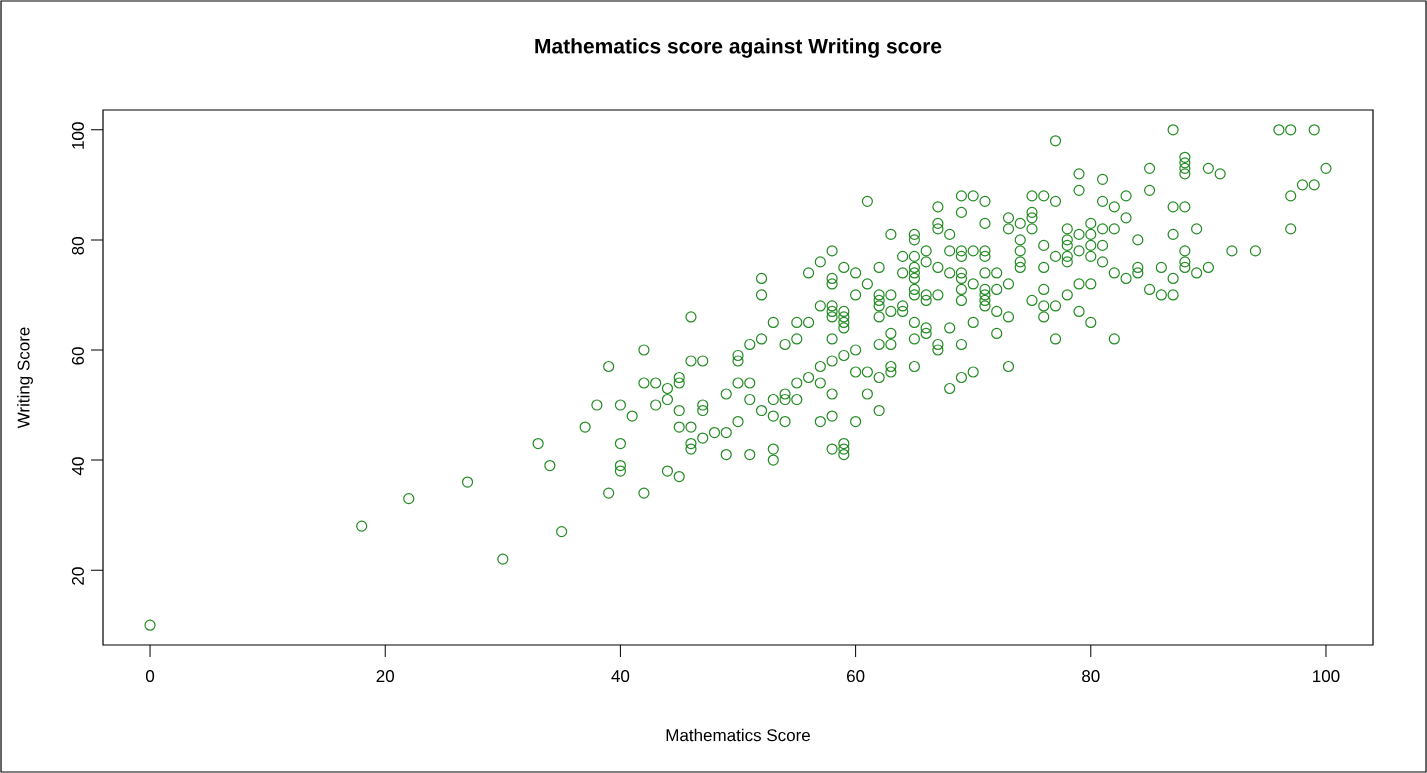 The height and width of the screenshot is (773, 1427). I want to click on x-tick-label: 40, so click(620, 676).